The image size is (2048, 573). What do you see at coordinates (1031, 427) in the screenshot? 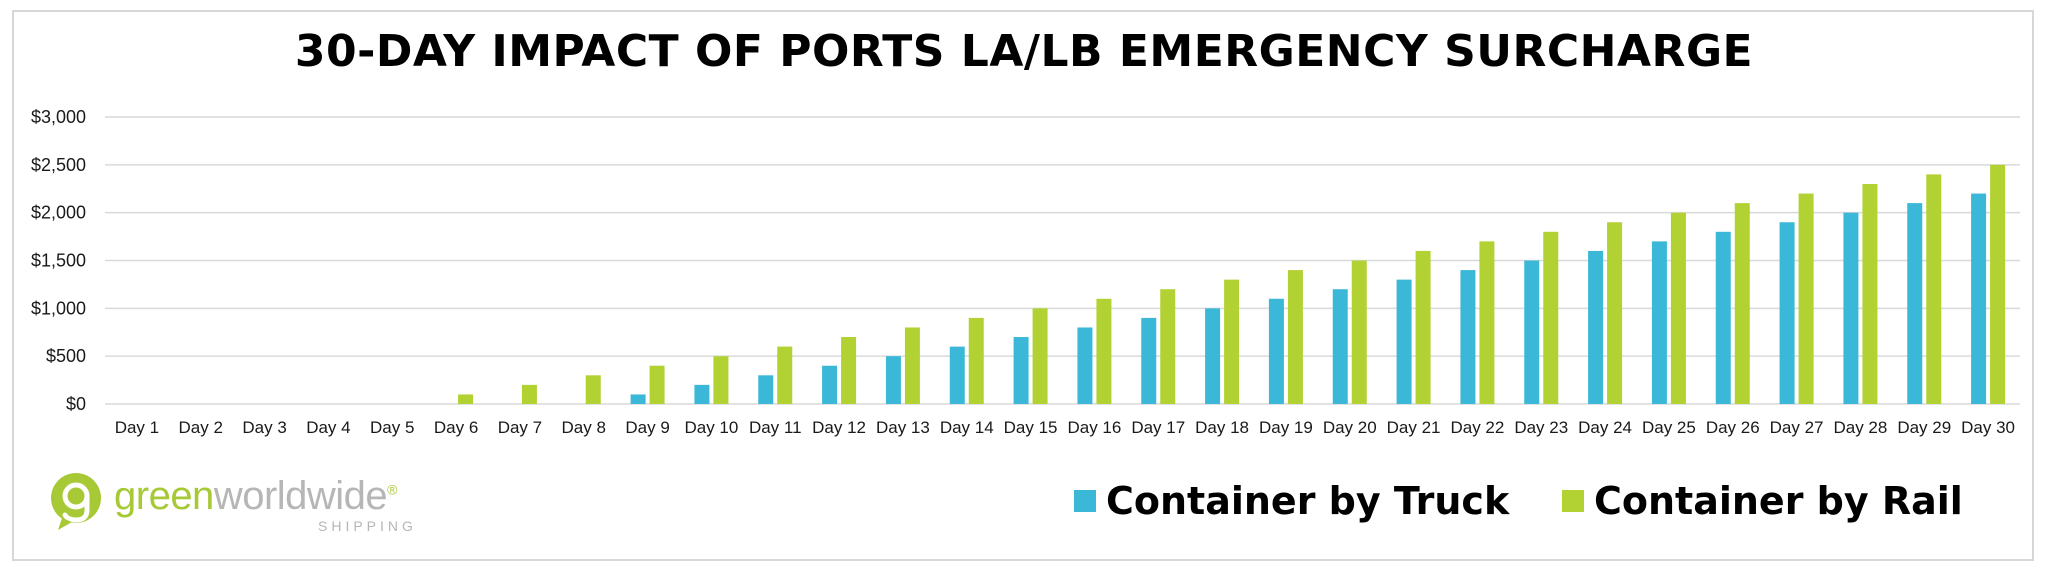
I see `x-tick-label: Day 15` at bounding box center [1031, 427].